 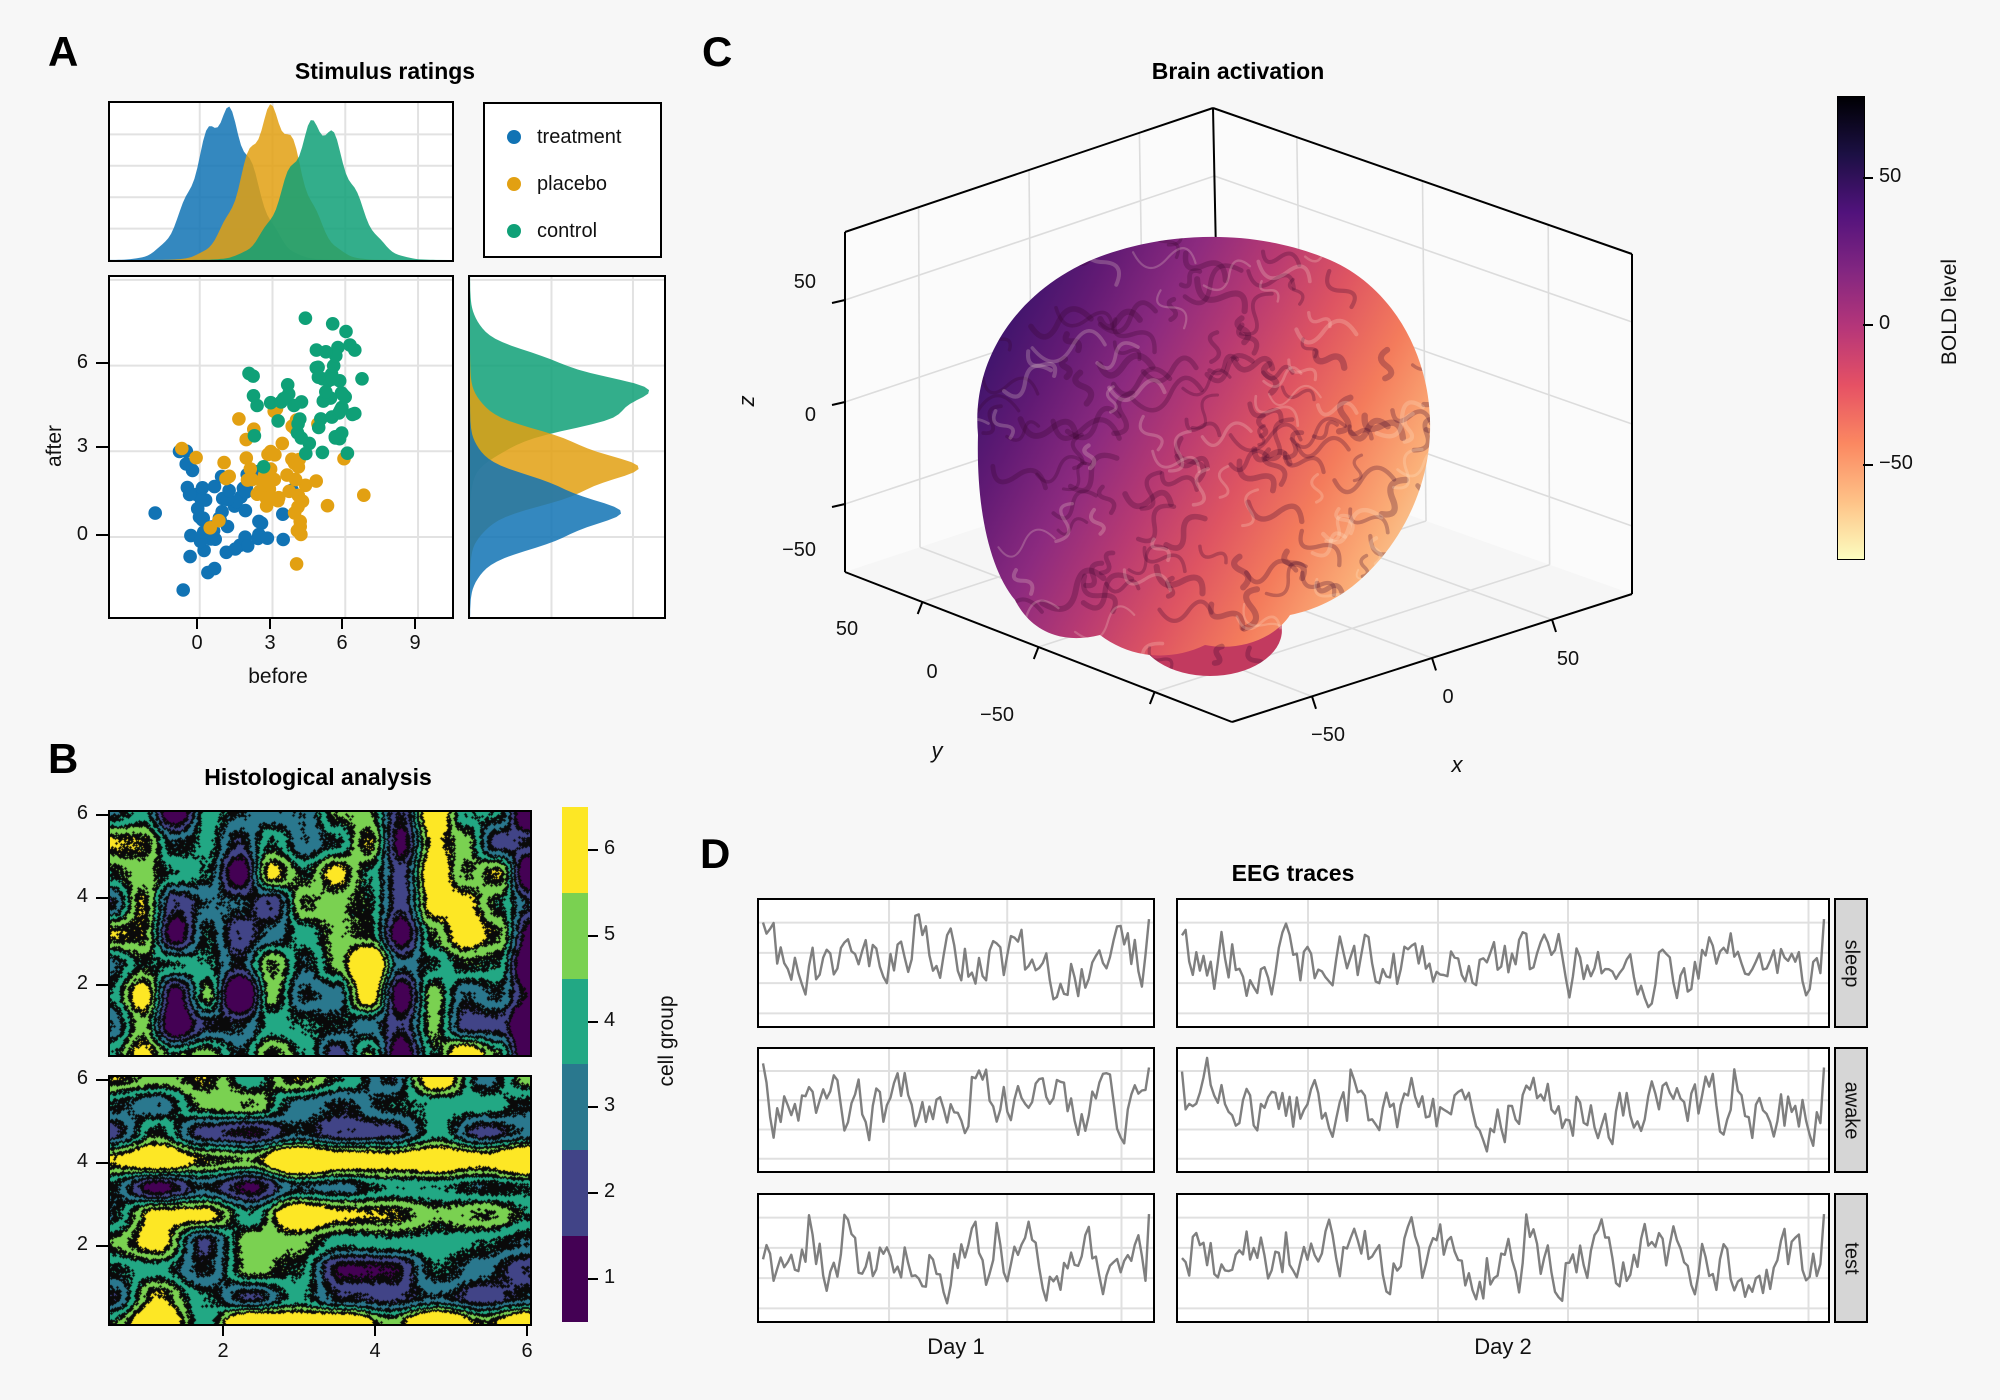 What do you see at coordinates (956, 1346) in the screenshot?
I see `d-col-label-day1: Day 1` at bounding box center [956, 1346].